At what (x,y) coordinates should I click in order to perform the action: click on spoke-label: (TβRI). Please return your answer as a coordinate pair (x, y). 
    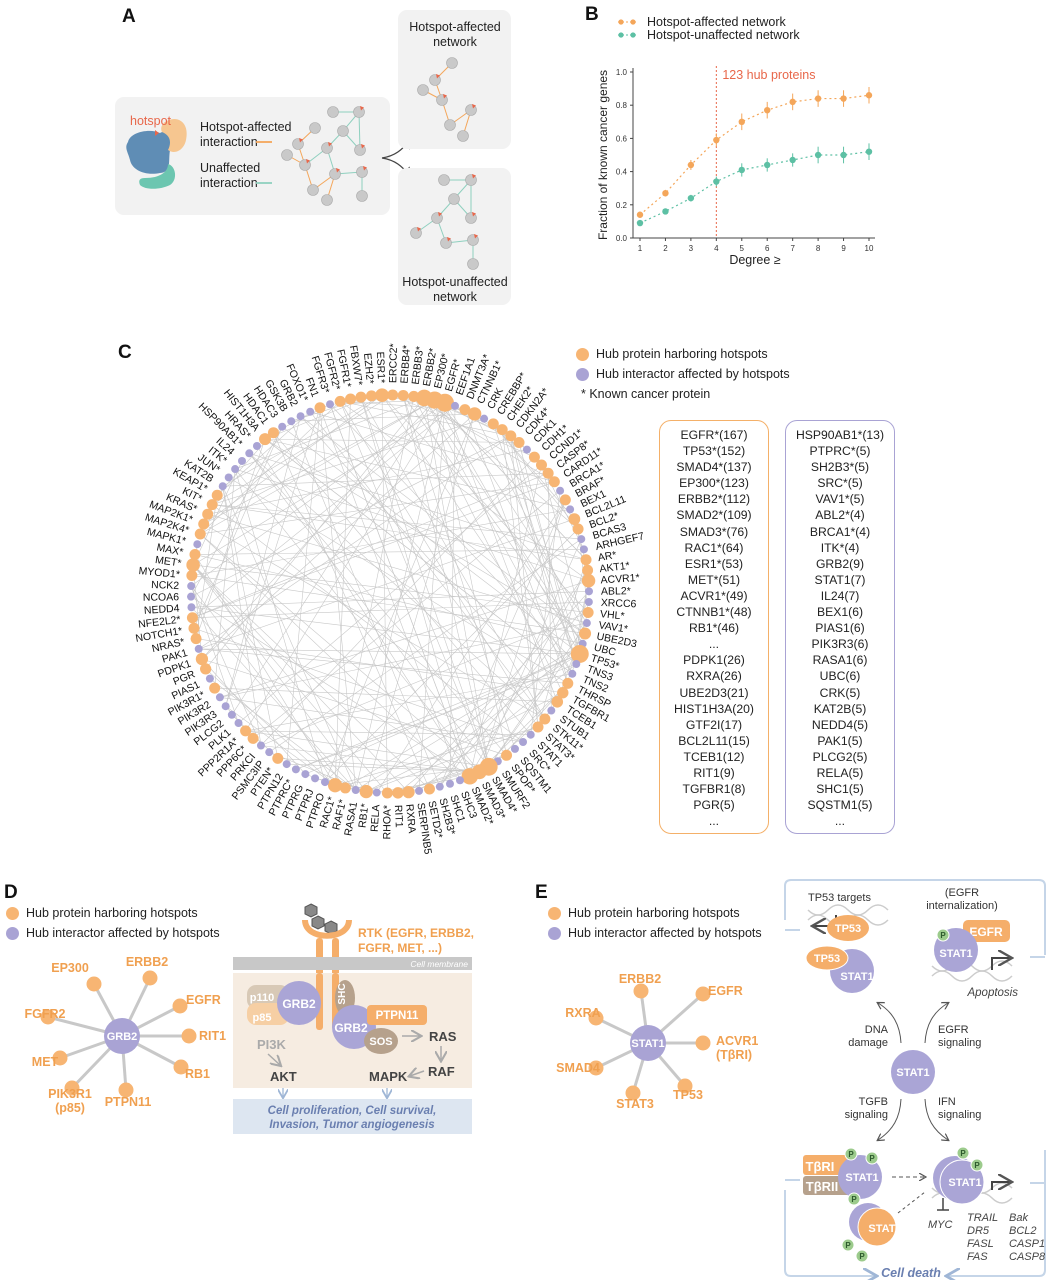
    Looking at the image, I should click on (734, 1055).